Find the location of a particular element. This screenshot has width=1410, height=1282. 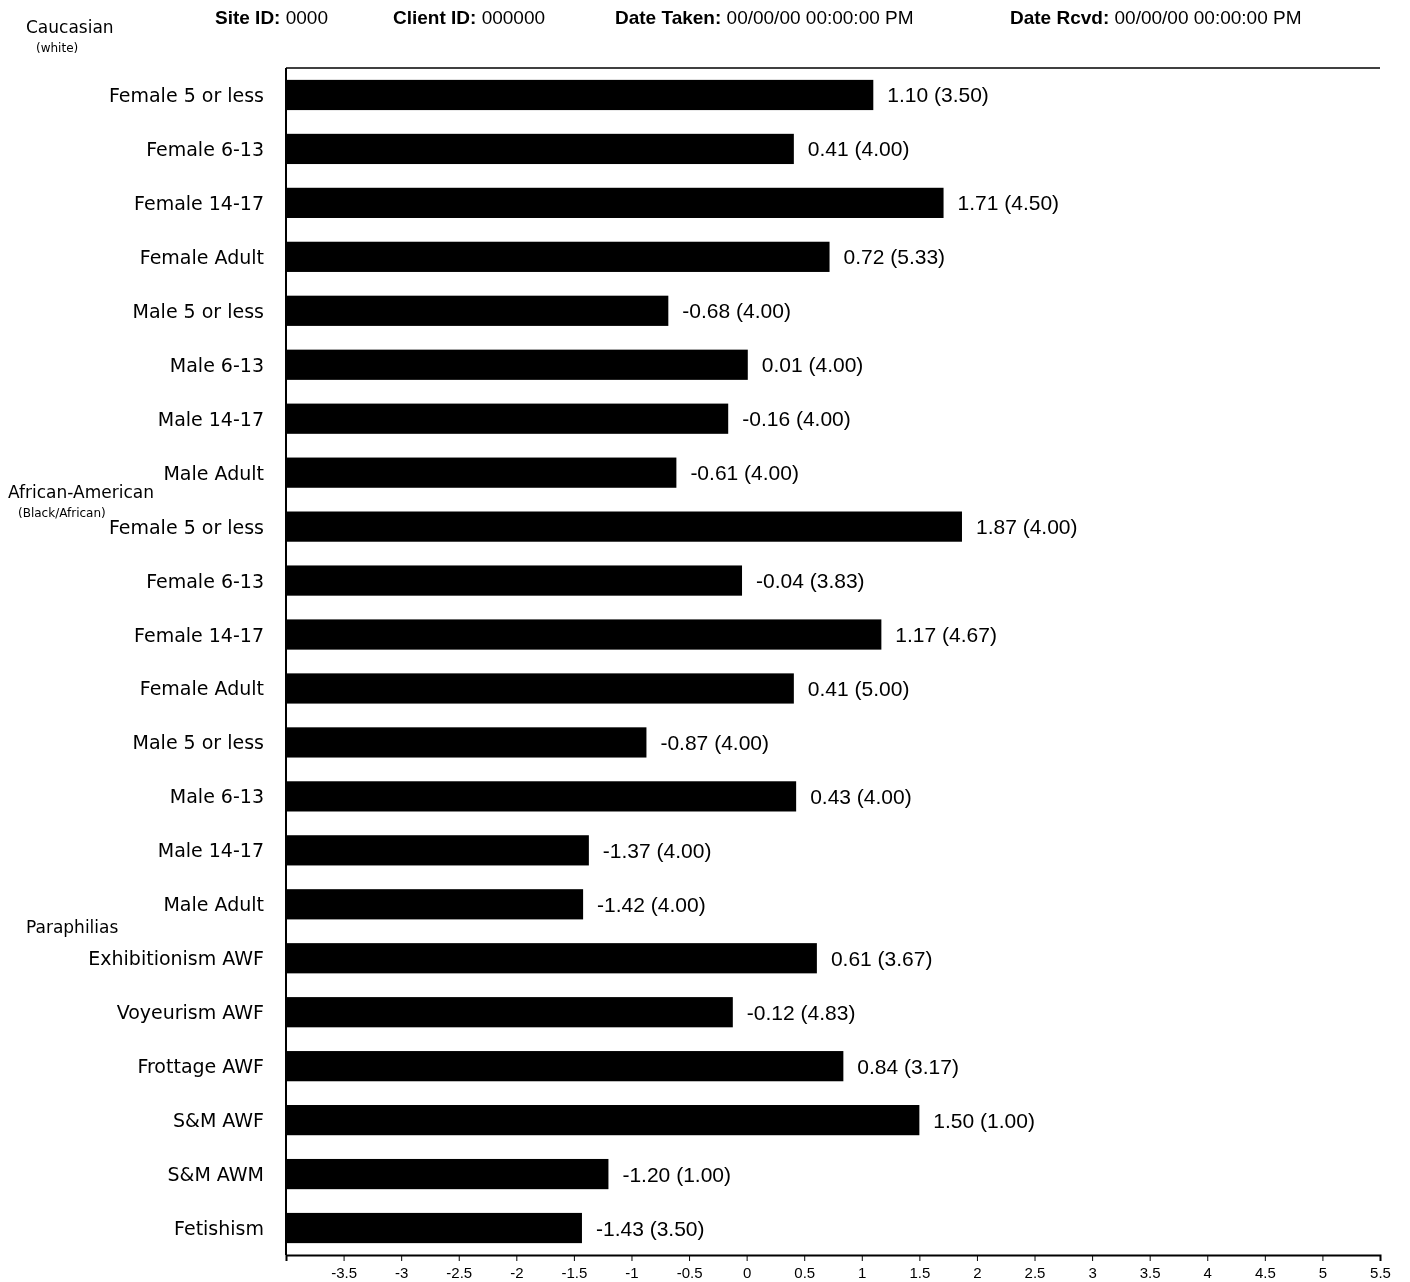

annotation: 1.17 (4.67) is located at coordinates (946, 635).